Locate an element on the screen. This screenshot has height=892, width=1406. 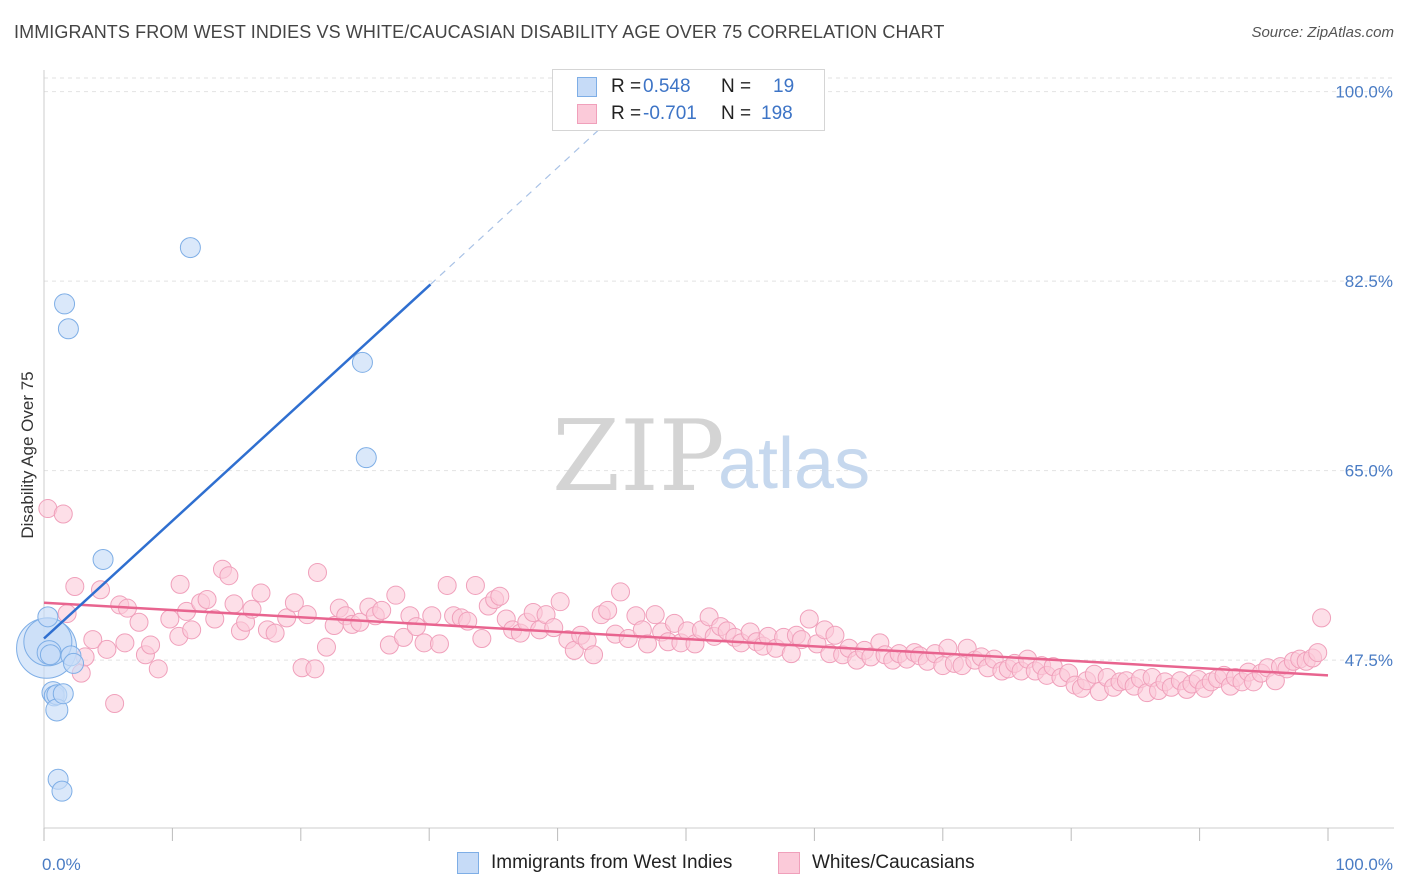
legend-label: Immigrants from West Indies is located at coordinates (612, 862).